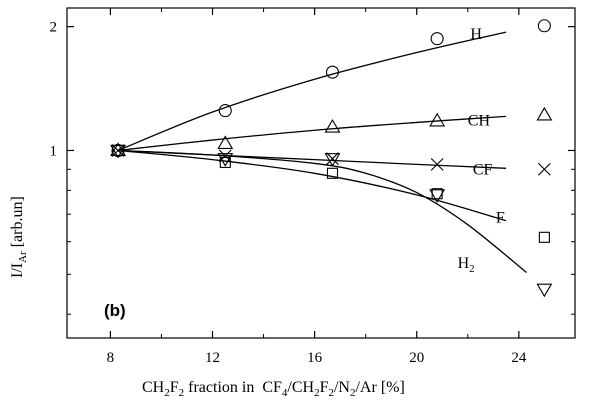 This screenshot has width=589, height=408. Describe the element at coordinates (312, 133) in the screenshot. I see `fit-curve-ch` at that location.